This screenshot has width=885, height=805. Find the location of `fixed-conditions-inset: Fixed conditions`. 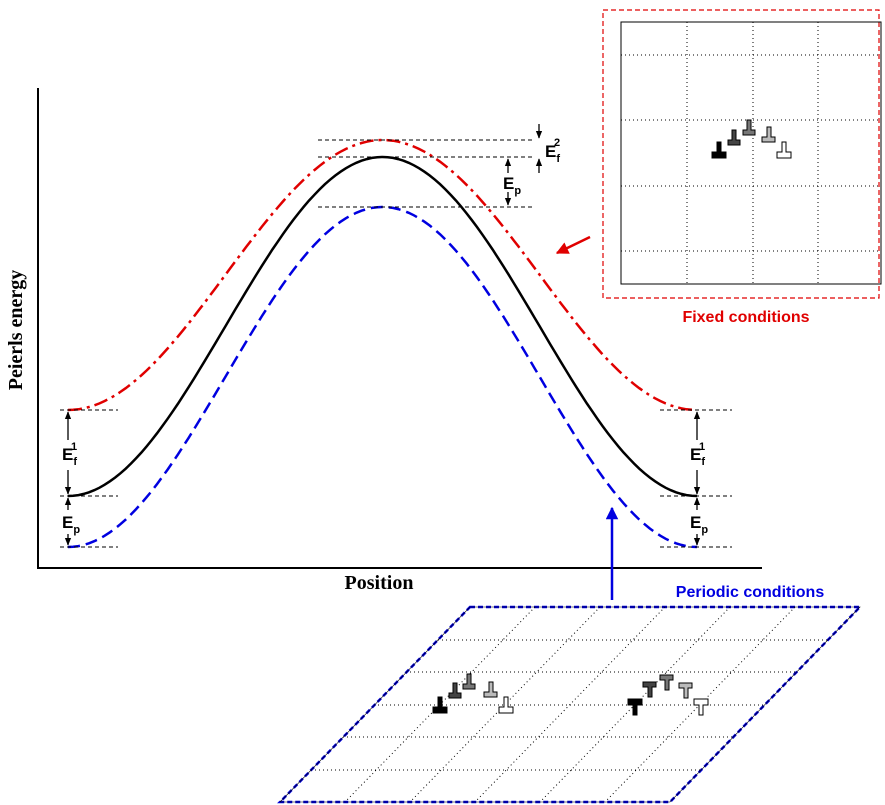

fixed-conditions-inset: Fixed conditions is located at coordinates (742, 167).